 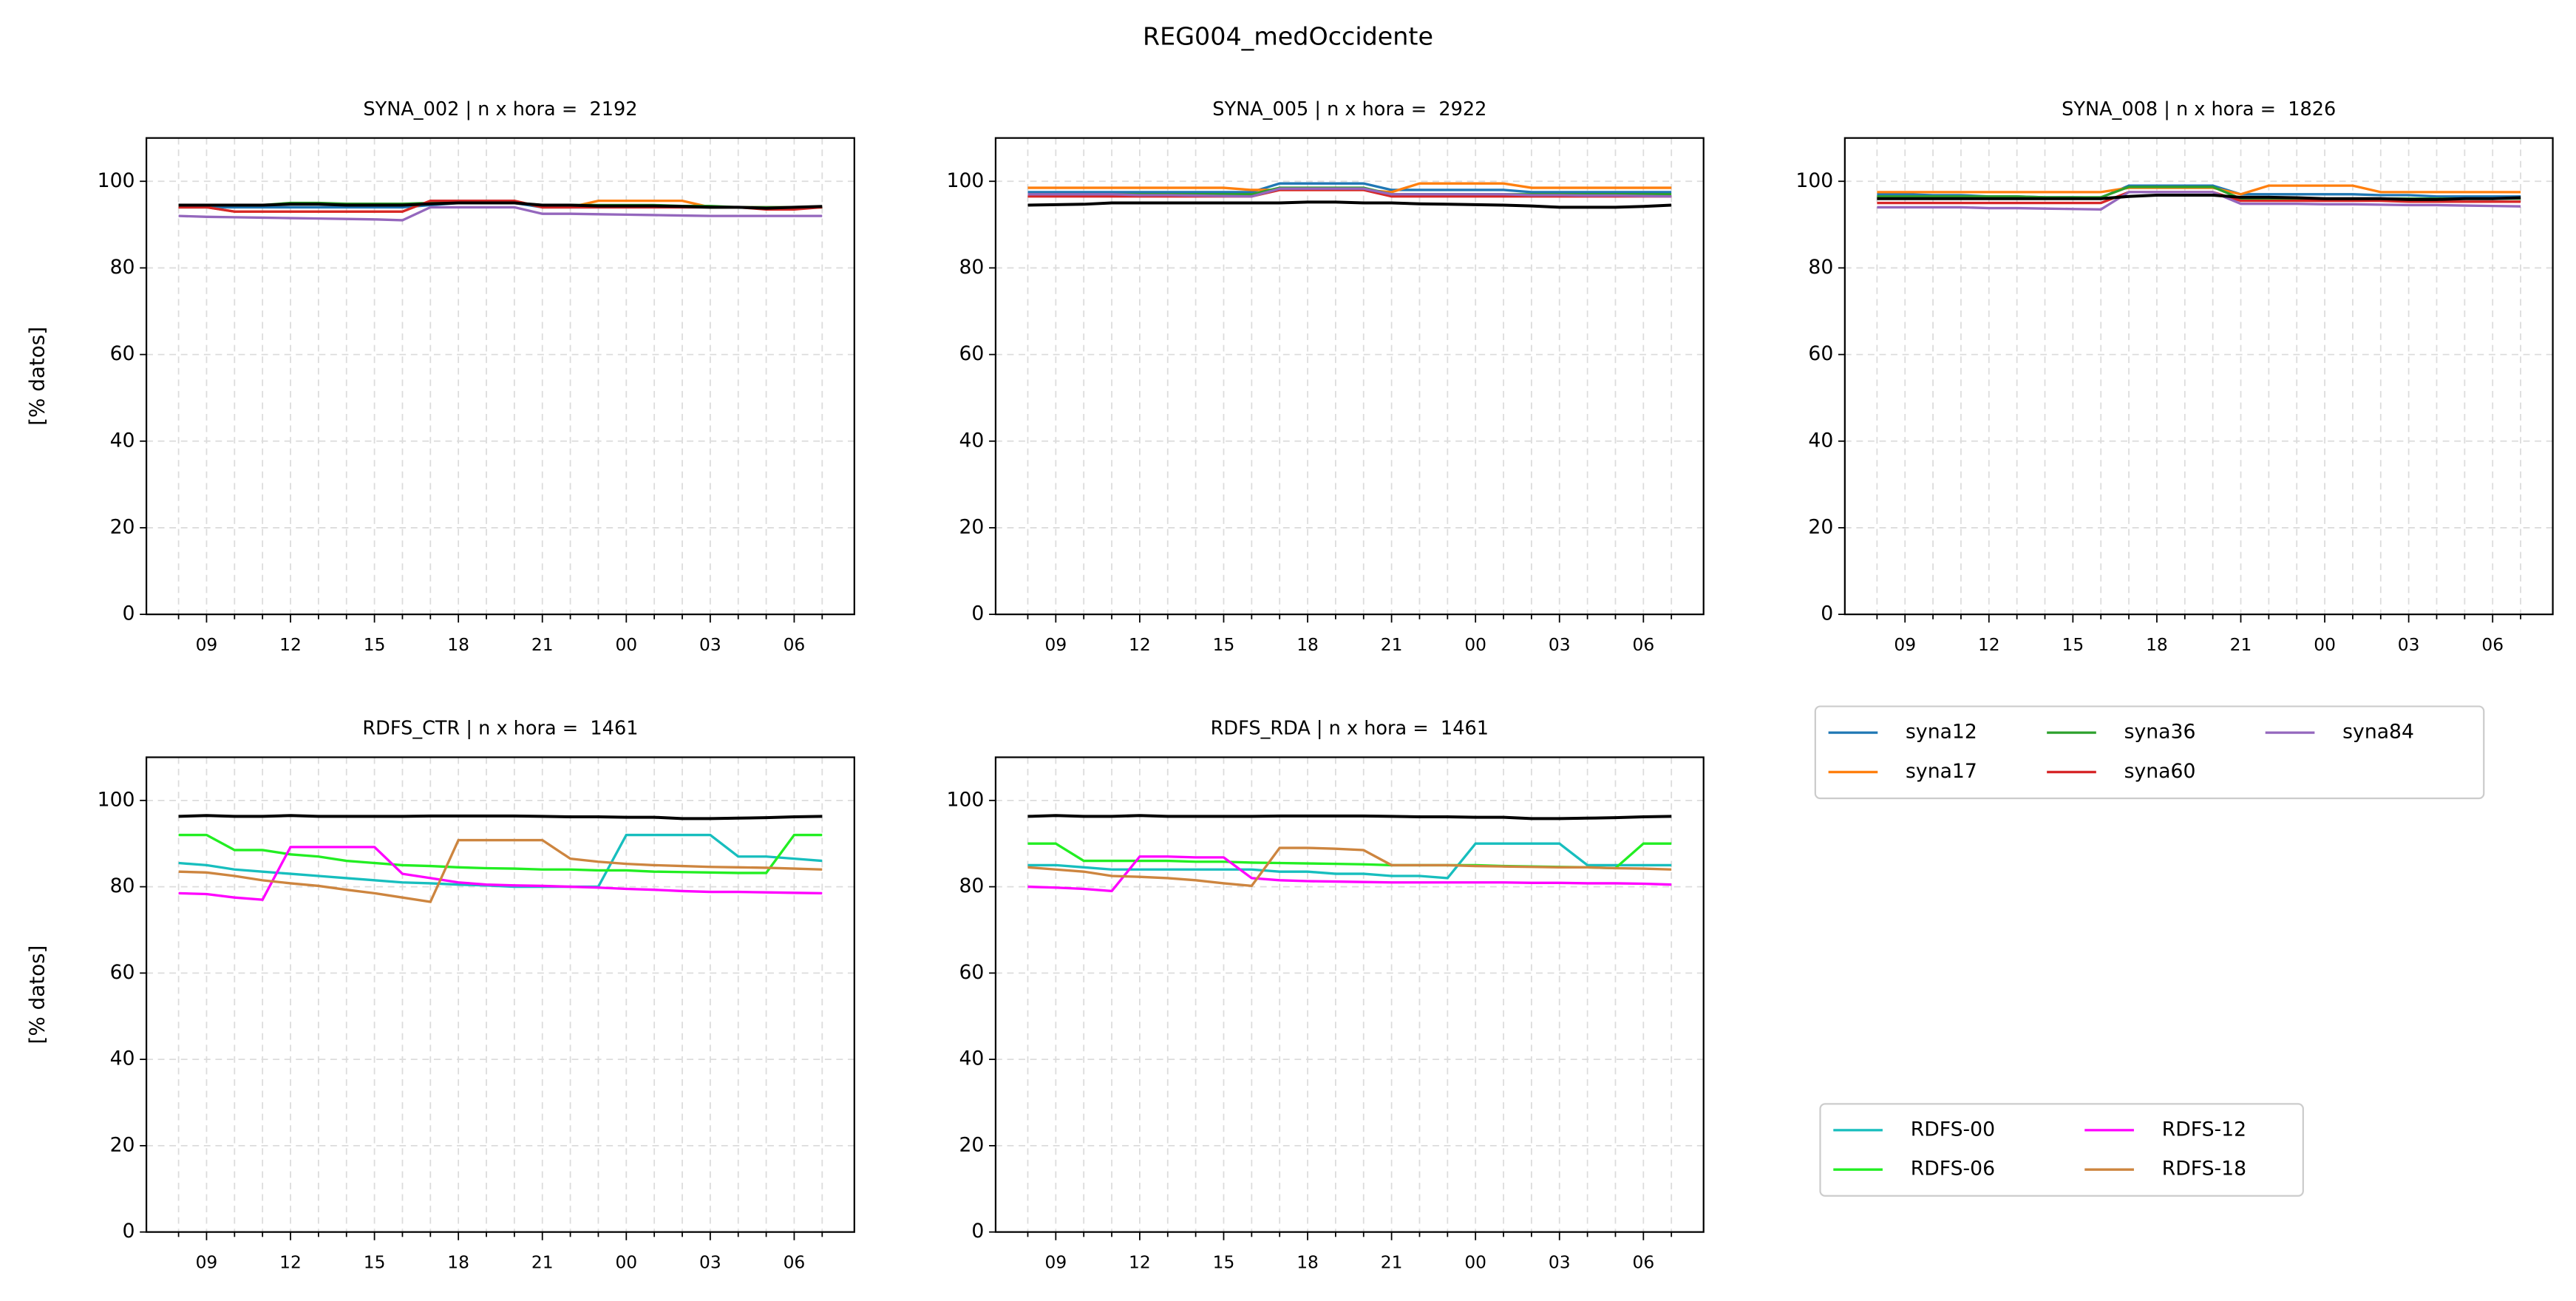 What do you see at coordinates (1350, 729) in the screenshot?
I see `chart-title: RDFS_RDA | n x hora = 1461` at bounding box center [1350, 729].